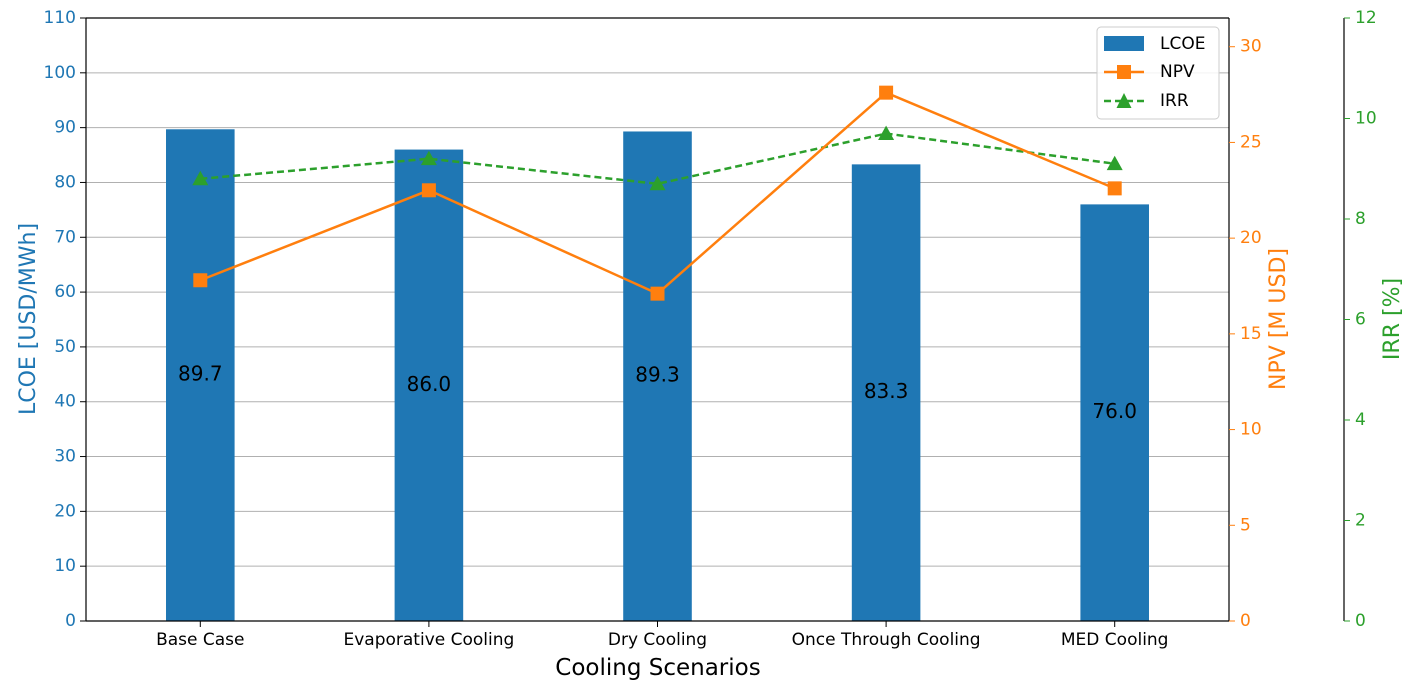 This screenshot has width=1416, height=690. What do you see at coordinates (1115, 640) in the screenshot?
I see `x-axis-category-label: MED Cooling` at bounding box center [1115, 640].